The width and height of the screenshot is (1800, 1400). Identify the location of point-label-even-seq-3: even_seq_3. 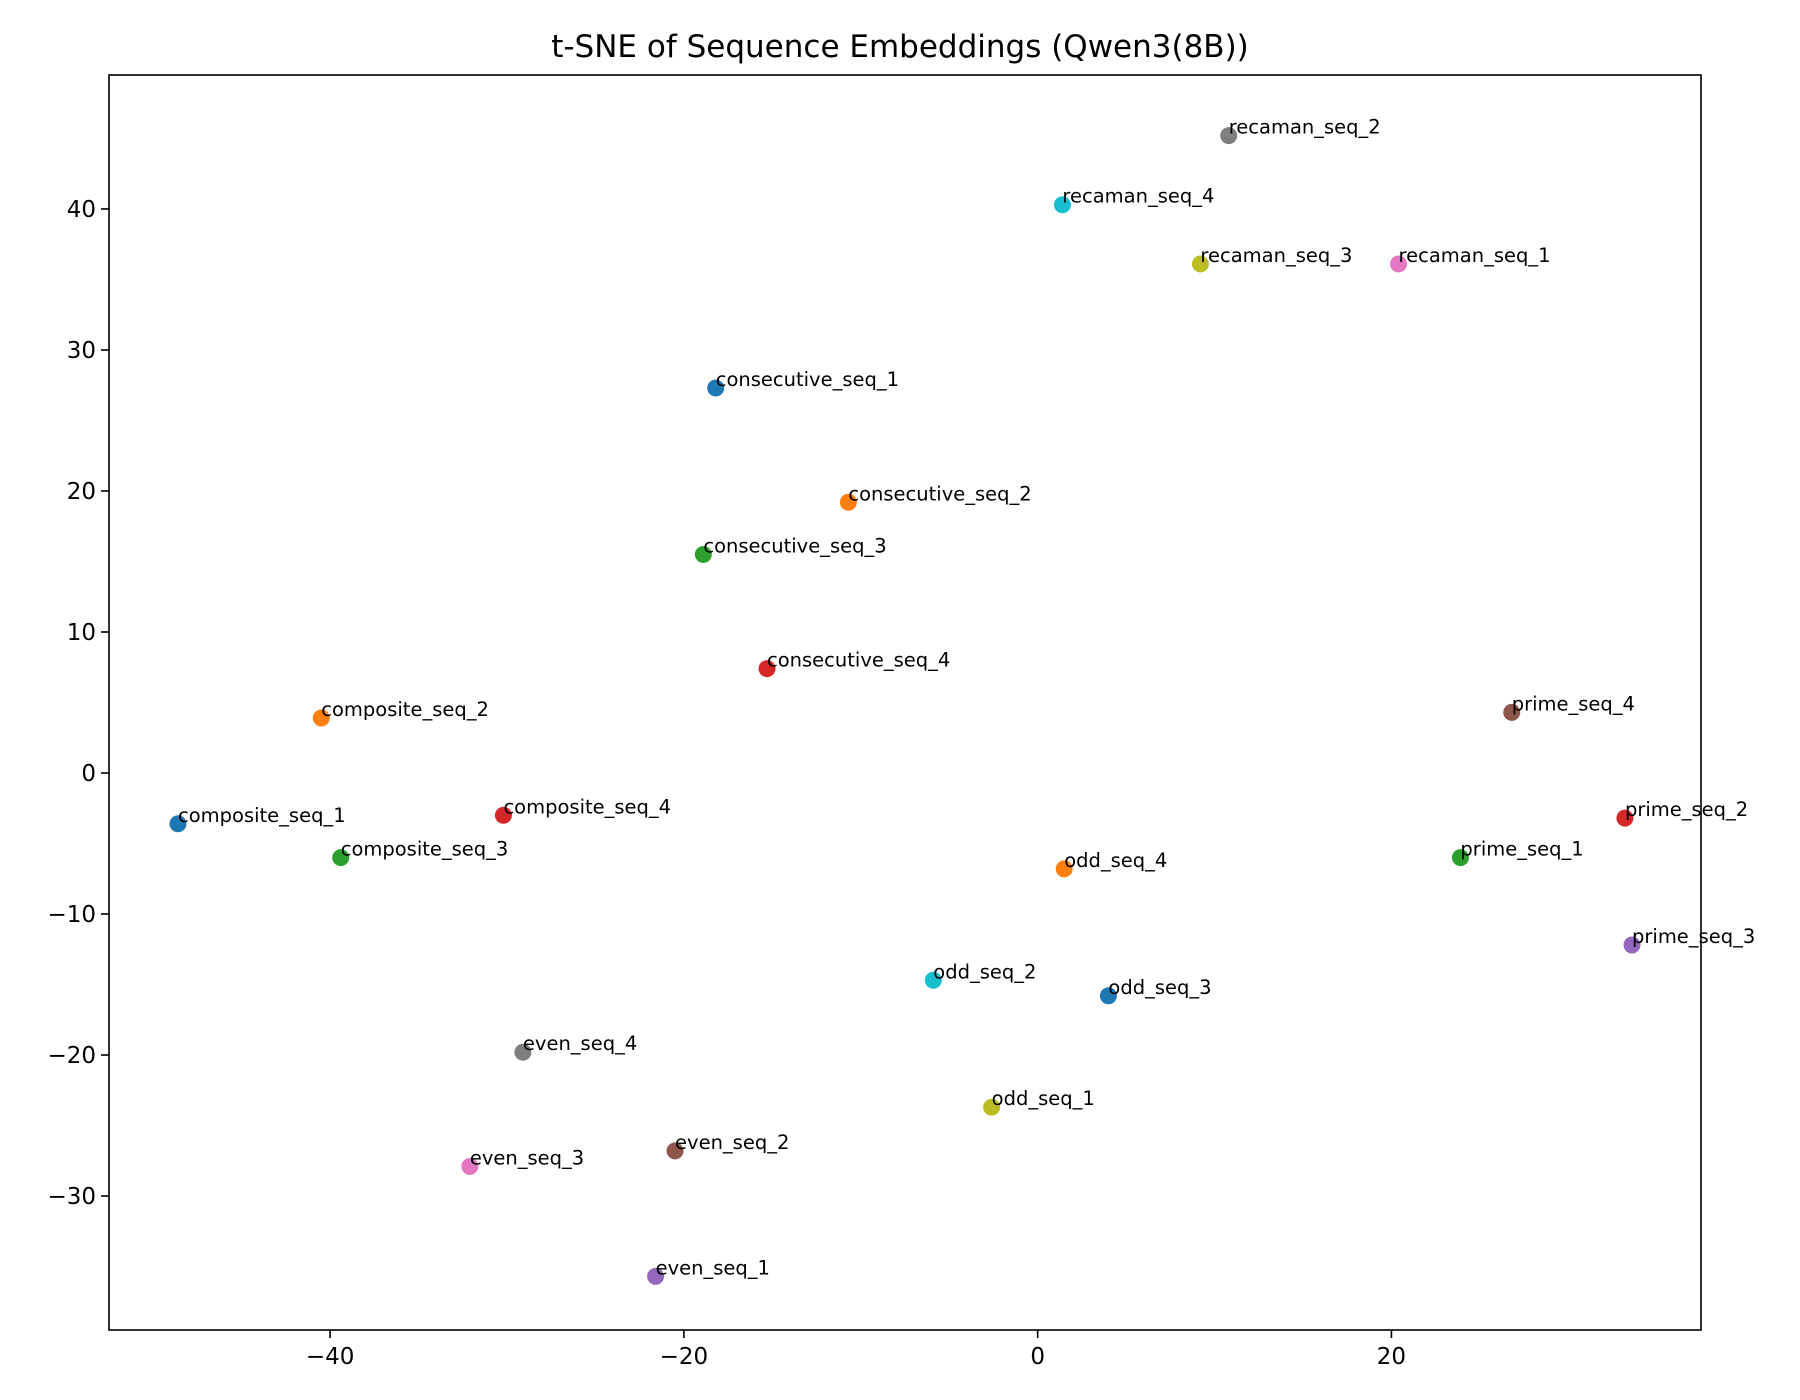
(527, 1157).